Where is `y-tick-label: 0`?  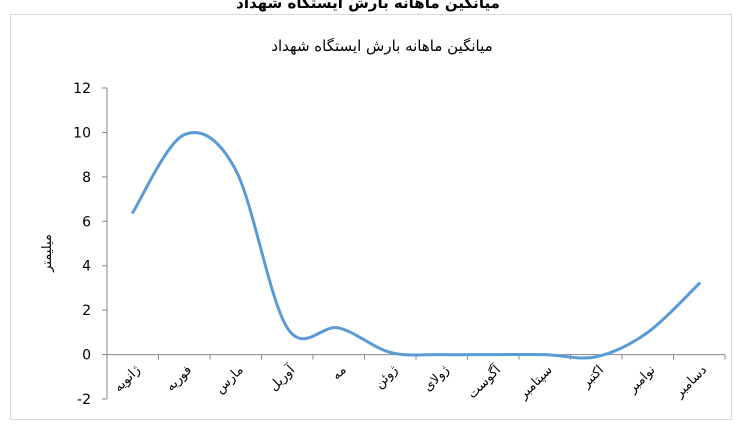 y-tick-label: 0 is located at coordinates (86, 356).